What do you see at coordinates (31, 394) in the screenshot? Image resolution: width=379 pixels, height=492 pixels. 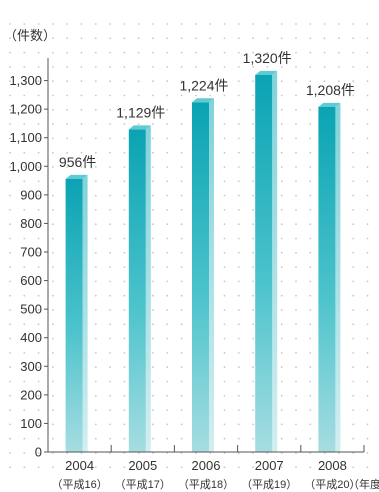 I see `y-tick-label: 200` at bounding box center [31, 394].